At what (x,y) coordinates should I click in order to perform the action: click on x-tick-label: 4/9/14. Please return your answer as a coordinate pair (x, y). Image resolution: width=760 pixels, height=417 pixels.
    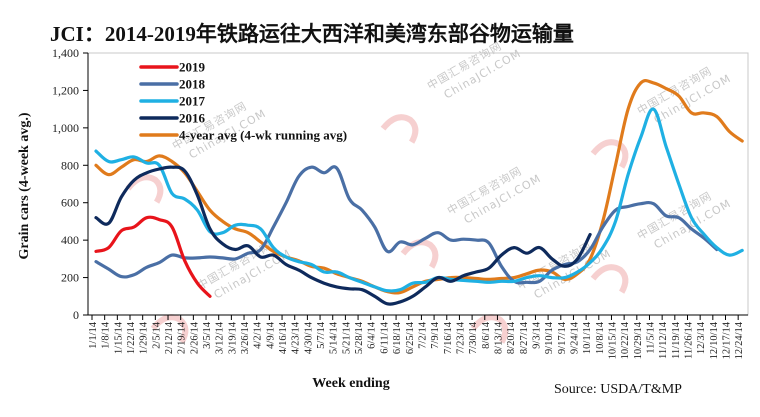
    Looking at the image, I should click on (270, 335).